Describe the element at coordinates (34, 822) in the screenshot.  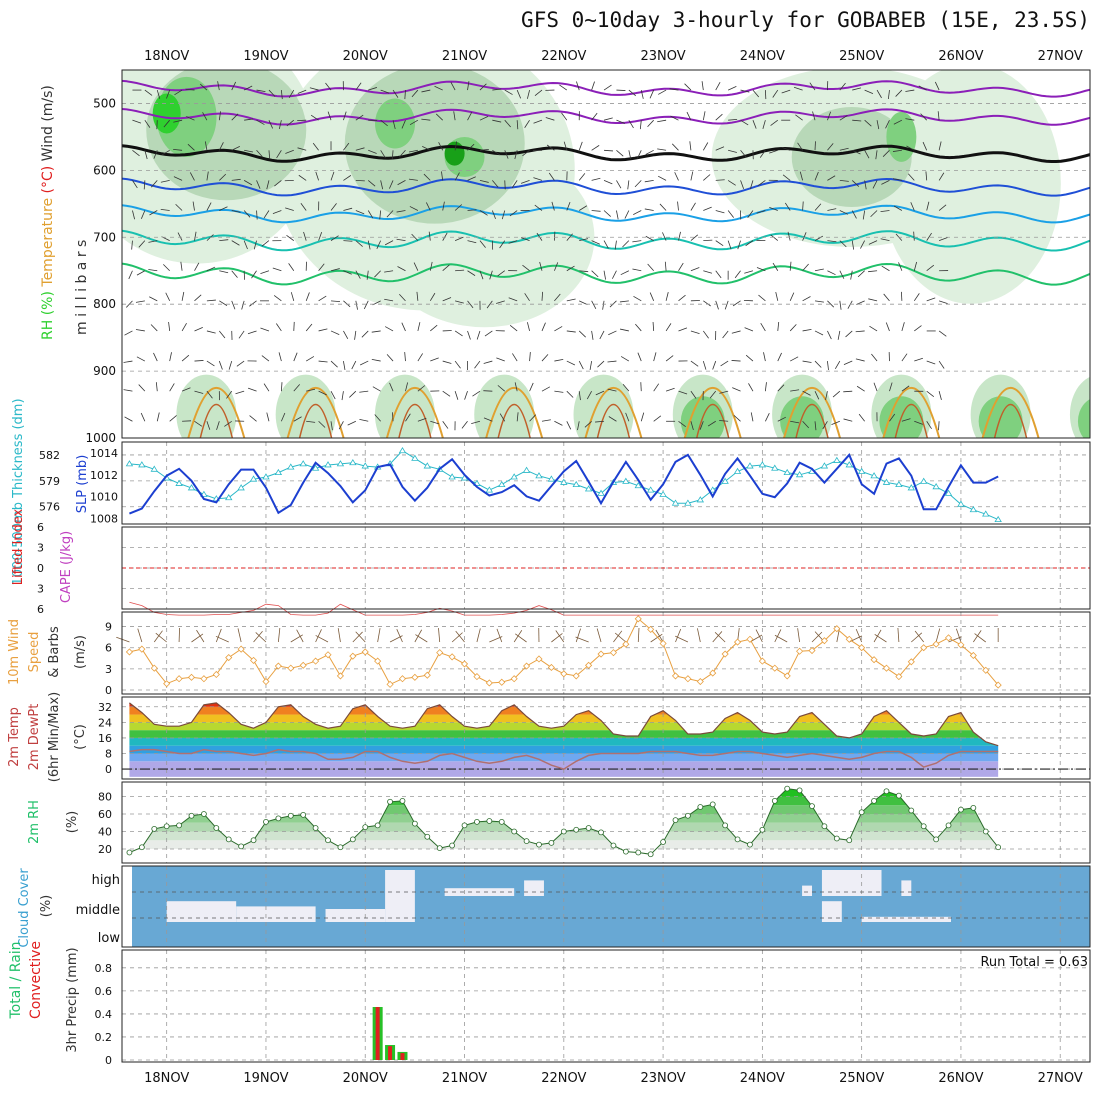
I see `rh-ylabel: 2m RH` at that location.